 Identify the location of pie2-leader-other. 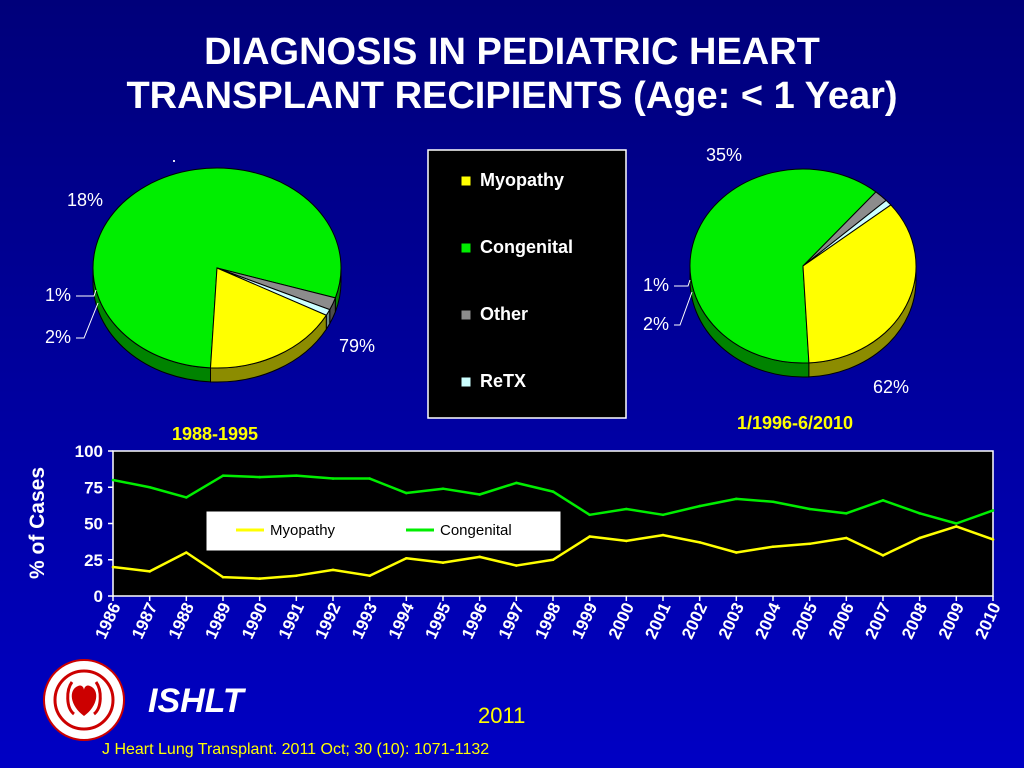
(683, 308).